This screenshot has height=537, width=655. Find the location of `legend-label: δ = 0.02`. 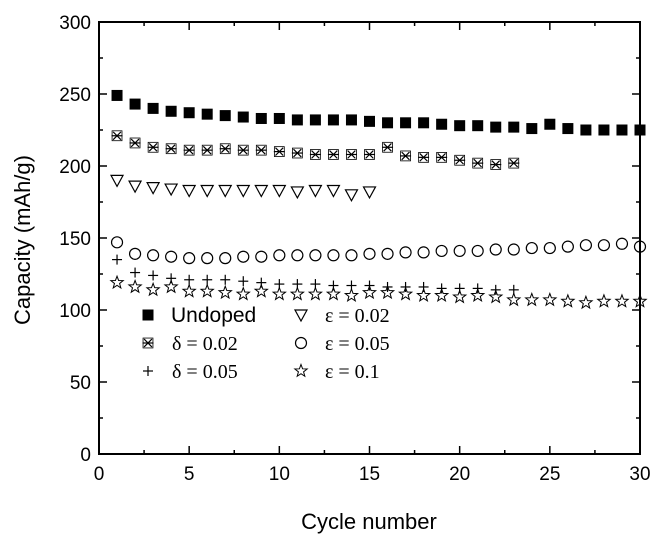

legend-label: δ = 0.02 is located at coordinates (205, 344).